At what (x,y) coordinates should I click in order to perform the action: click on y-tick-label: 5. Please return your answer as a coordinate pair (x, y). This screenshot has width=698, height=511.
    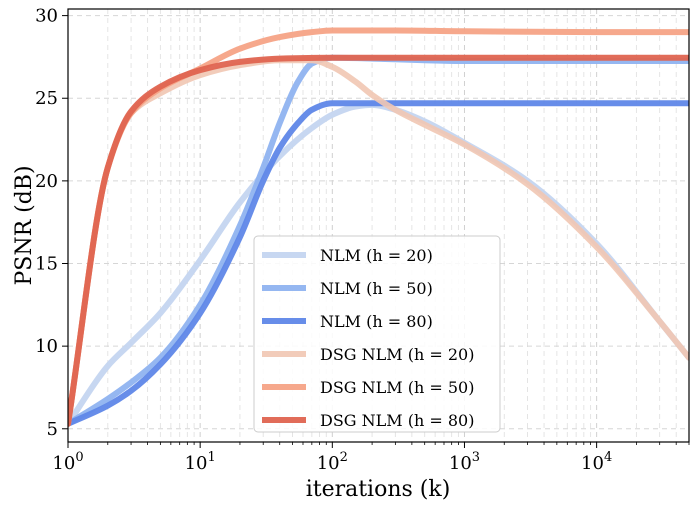
    Looking at the image, I should click on (52, 429).